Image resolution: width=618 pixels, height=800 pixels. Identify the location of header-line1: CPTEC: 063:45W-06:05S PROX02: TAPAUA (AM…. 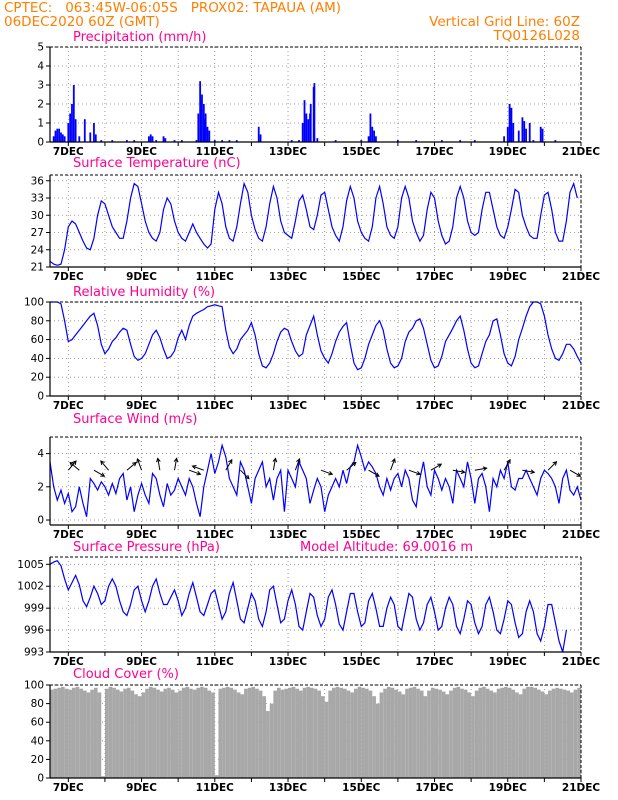
(173, 8).